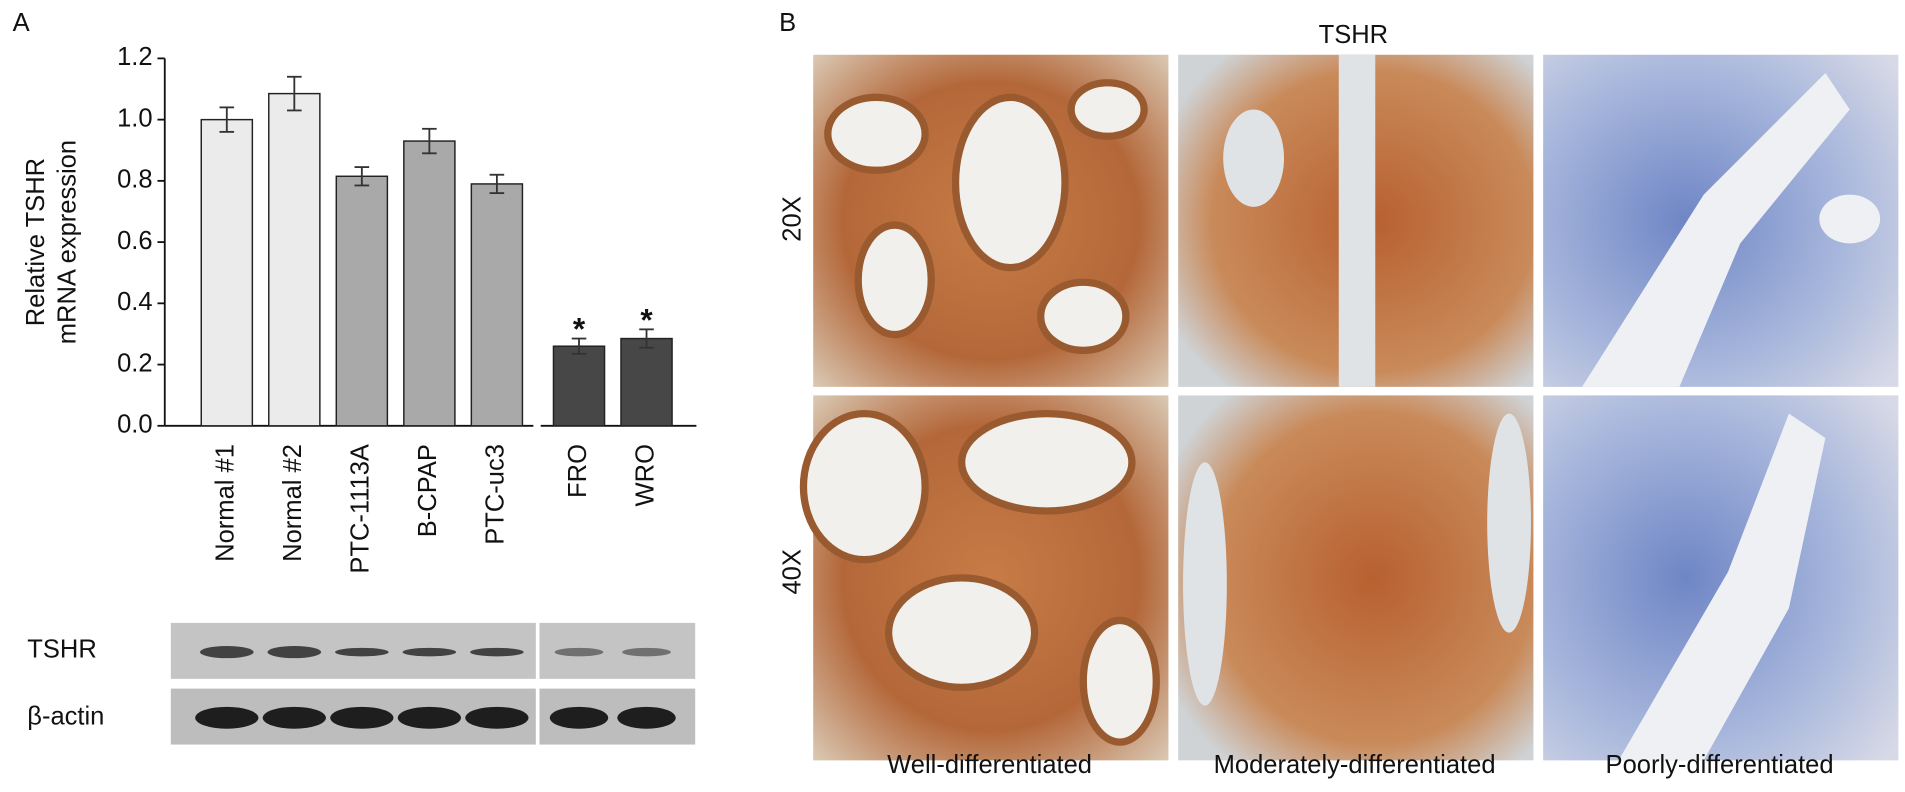 The height and width of the screenshot is (792, 1905). Describe the element at coordinates (226, 503) in the screenshot. I see `x-tick-label: Normal #1` at that location.